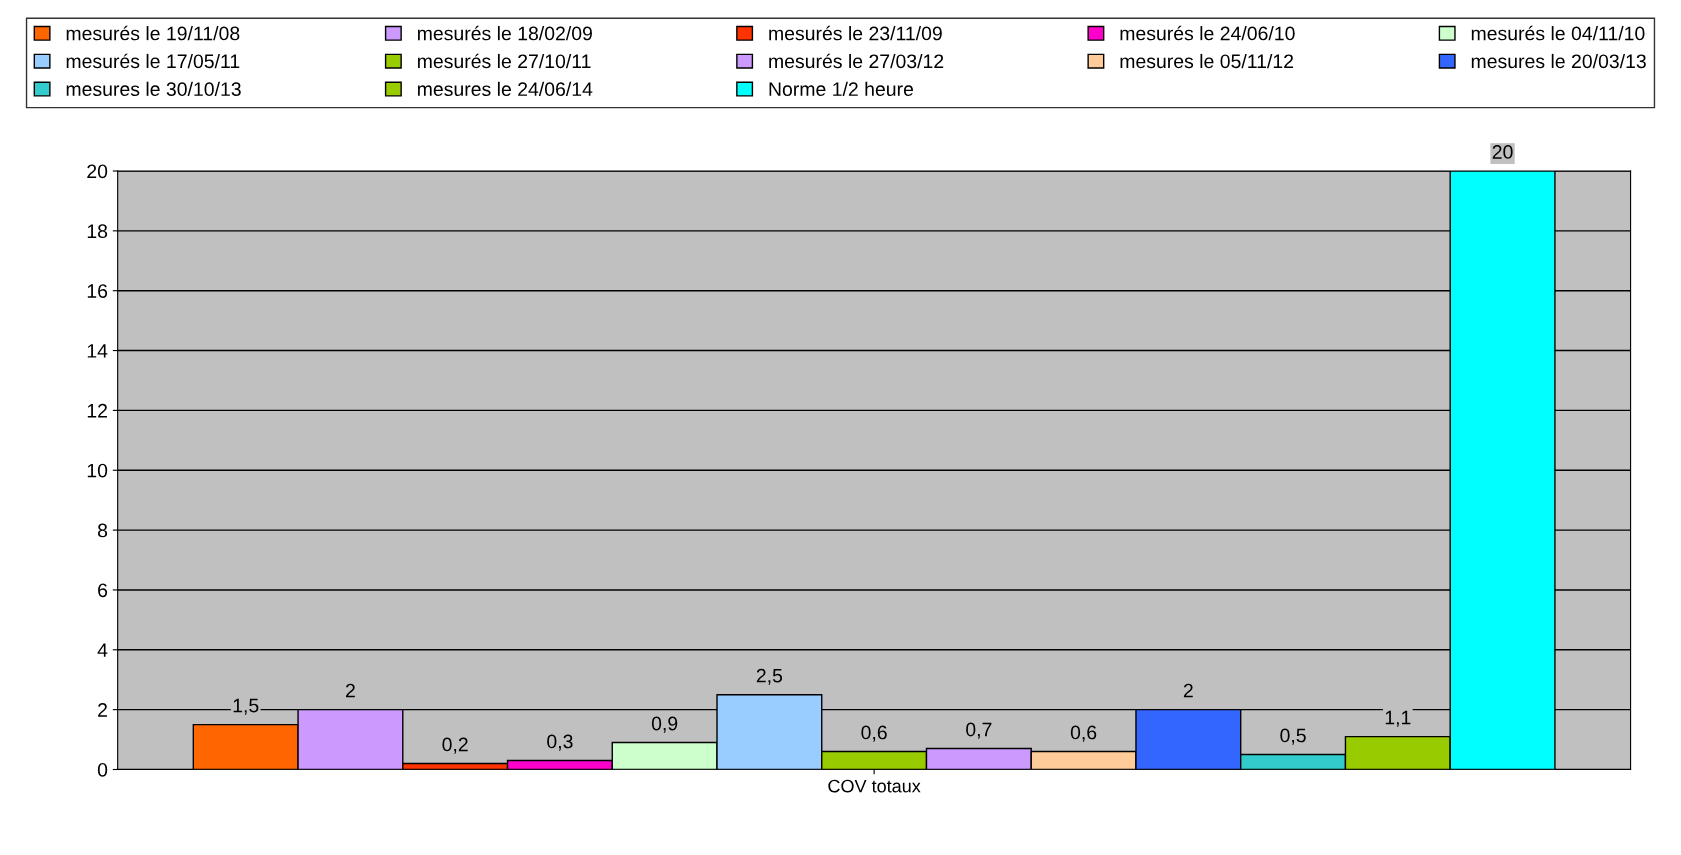  I want to click on legend-label: mesurés le 17/05/11, so click(153, 61).